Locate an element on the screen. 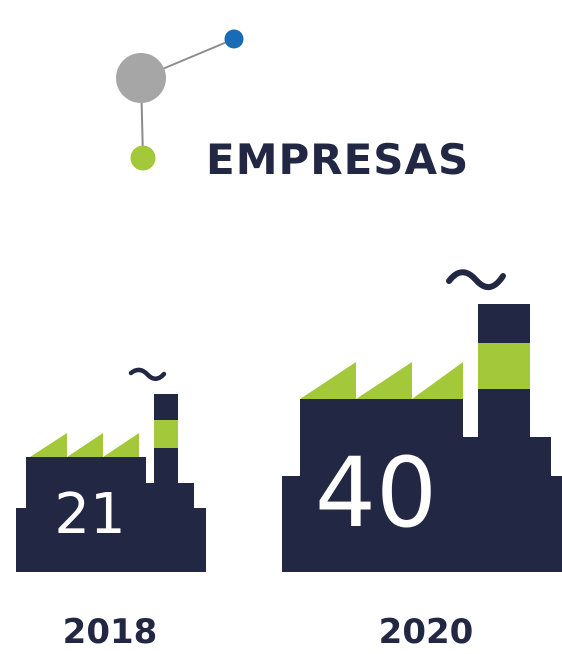  molecule-icon is located at coordinates (180, 100).